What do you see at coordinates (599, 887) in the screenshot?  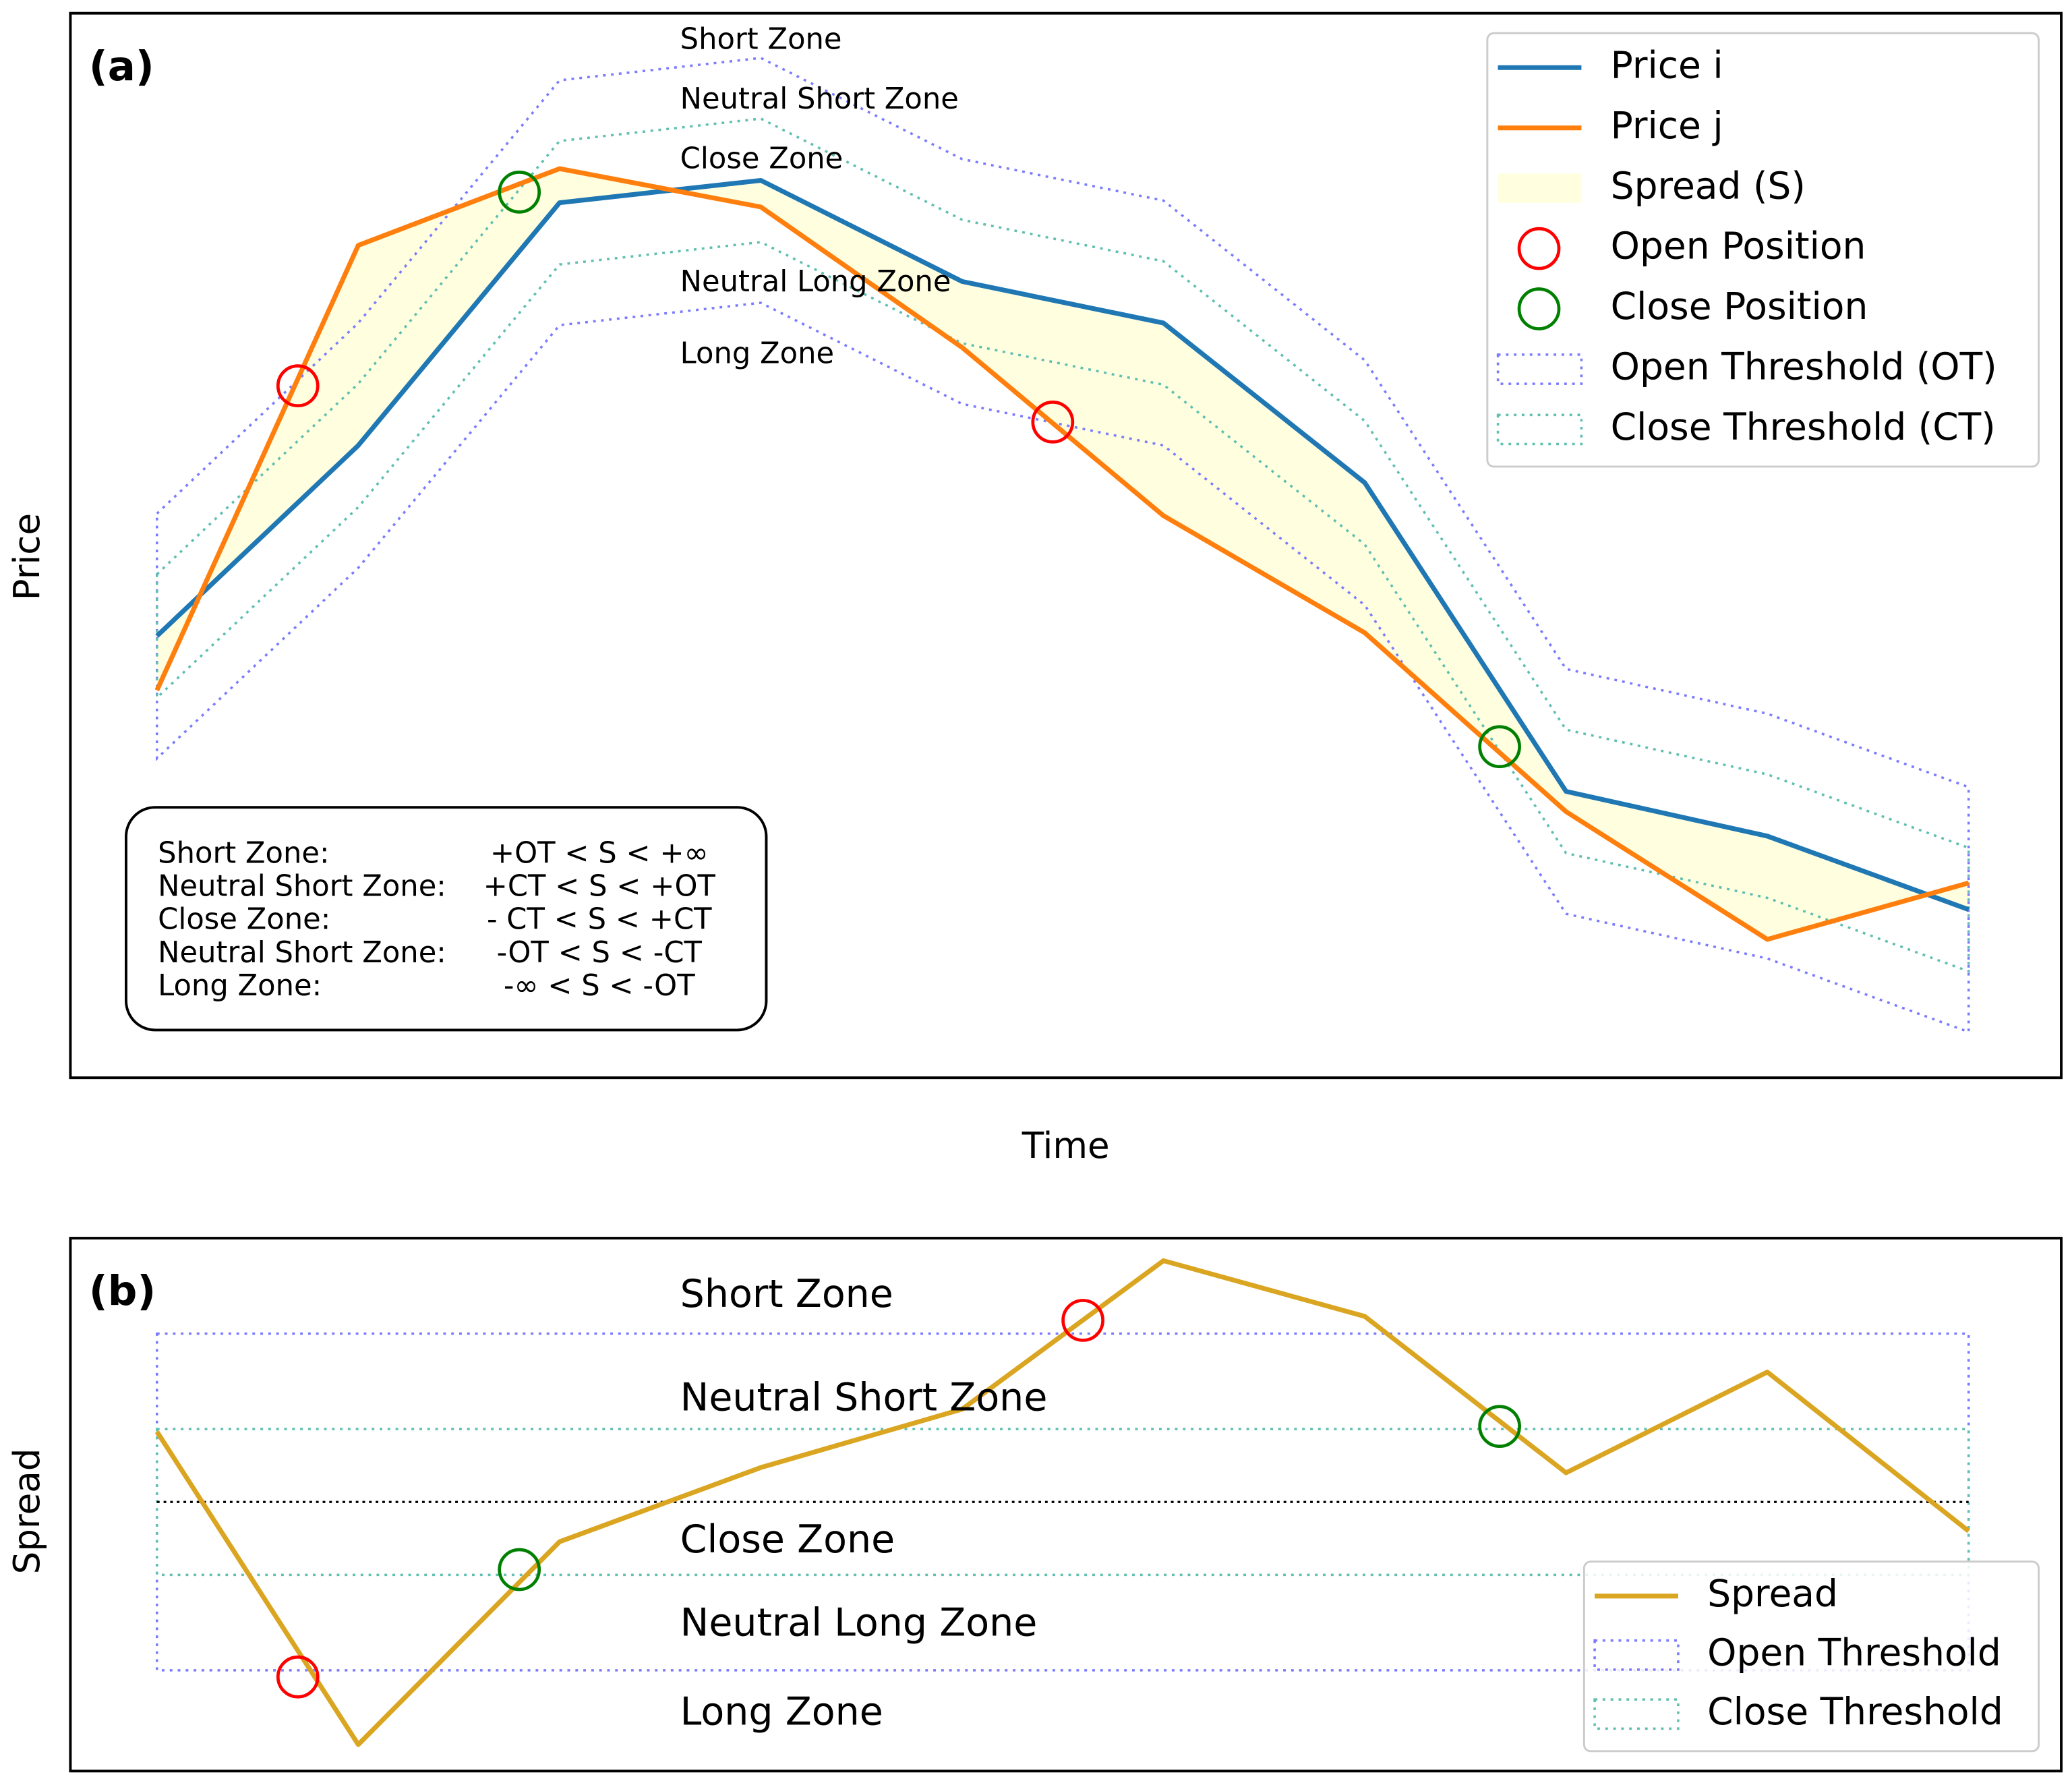 I see `zone-box-rule: +CT < S < +OT` at bounding box center [599, 887].